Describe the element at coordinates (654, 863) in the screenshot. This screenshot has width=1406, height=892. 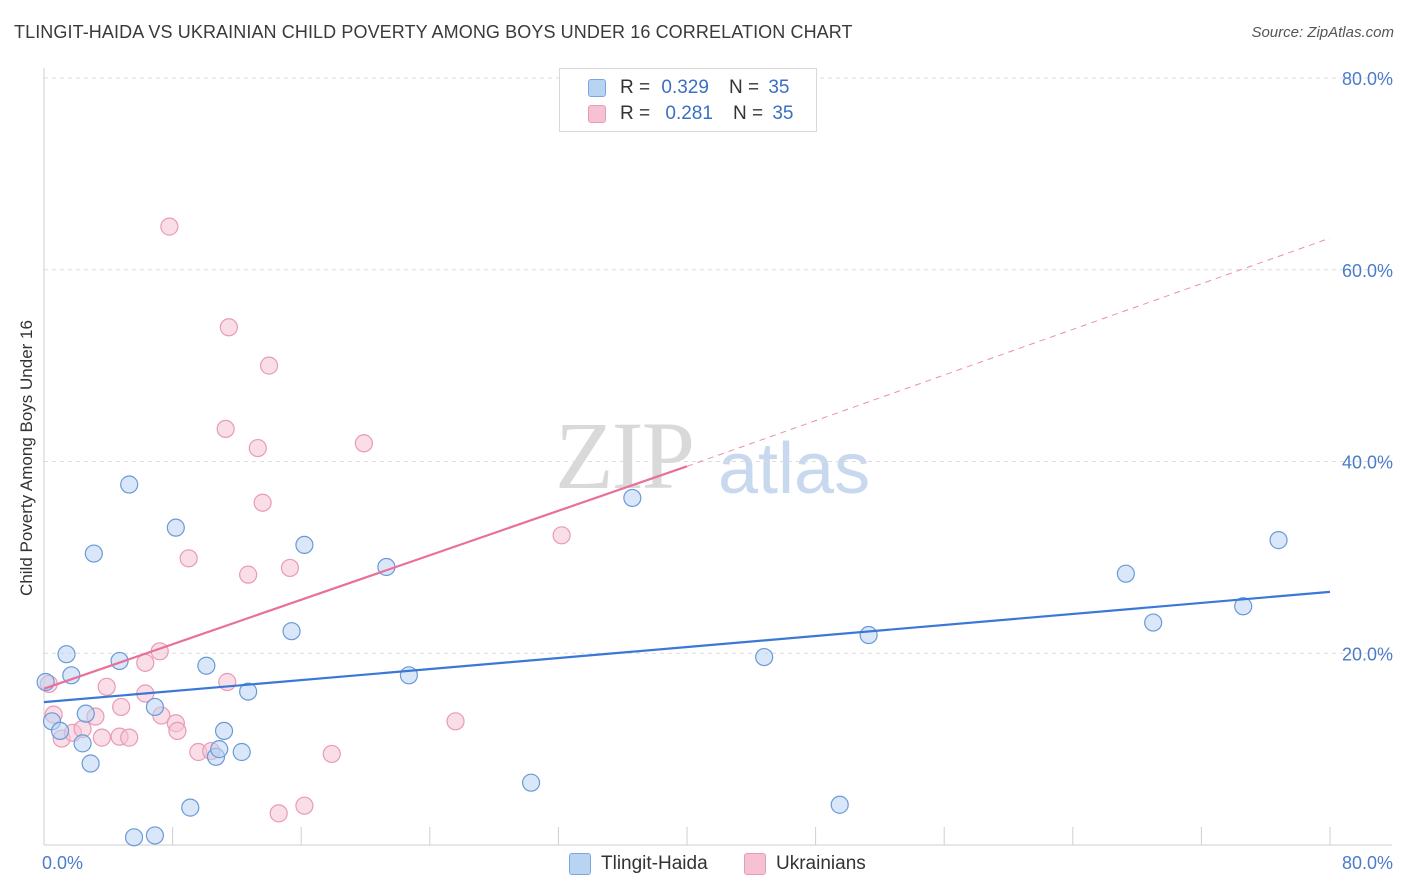
I see `bottom-legend-label: Tlingit-Haida` at that location.